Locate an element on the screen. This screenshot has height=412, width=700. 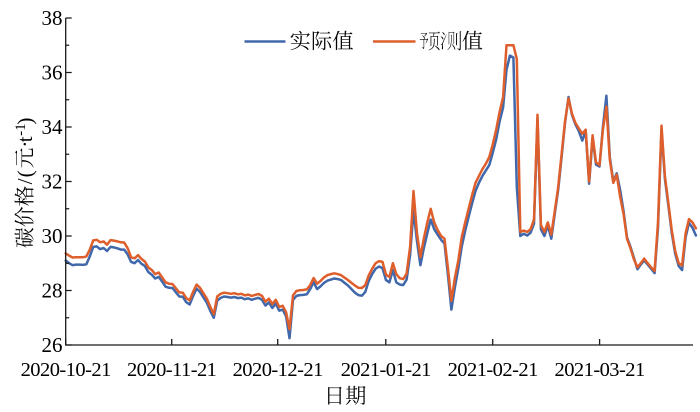
svg-text: 2021-01-21 is located at coordinates (386, 370).